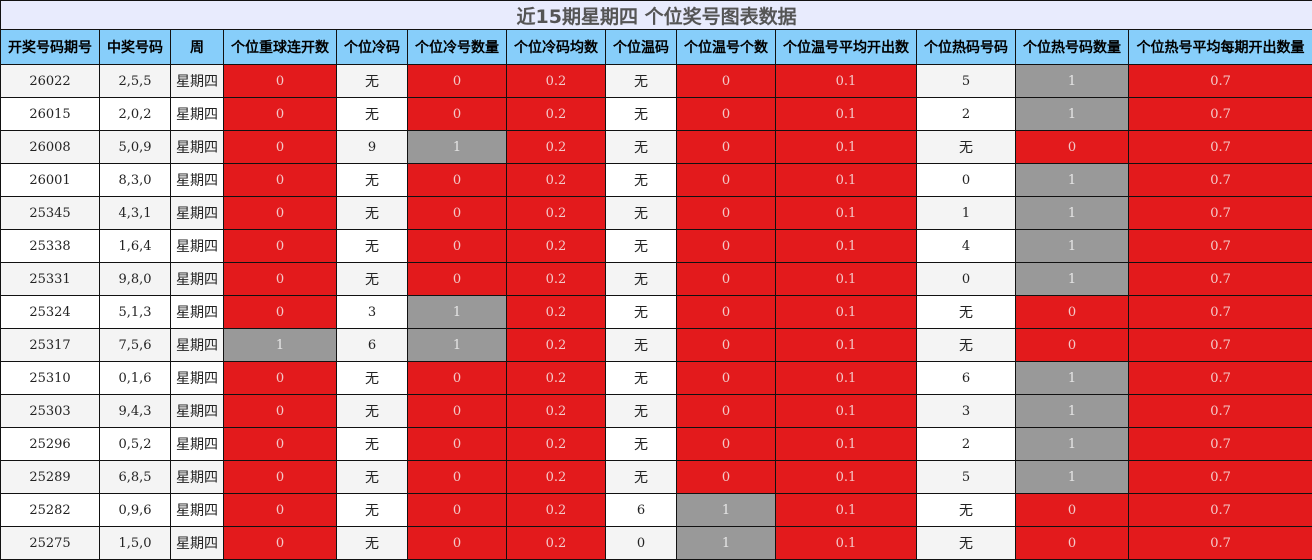 This screenshot has height=560, width=1312. What do you see at coordinates (726, 510) in the screenshot?
I see `cell-warm-count: 1` at bounding box center [726, 510].